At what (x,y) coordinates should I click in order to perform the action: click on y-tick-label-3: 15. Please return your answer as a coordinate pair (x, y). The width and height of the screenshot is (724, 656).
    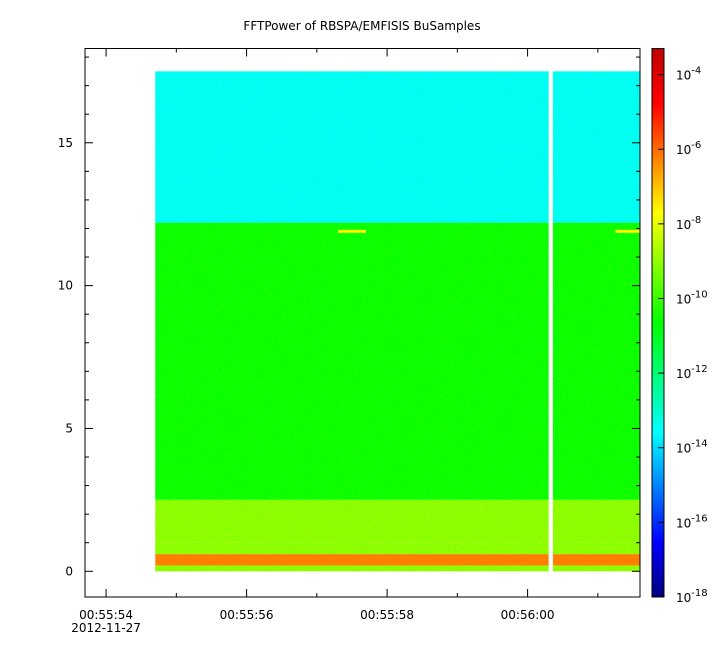
    Looking at the image, I should click on (65, 143).